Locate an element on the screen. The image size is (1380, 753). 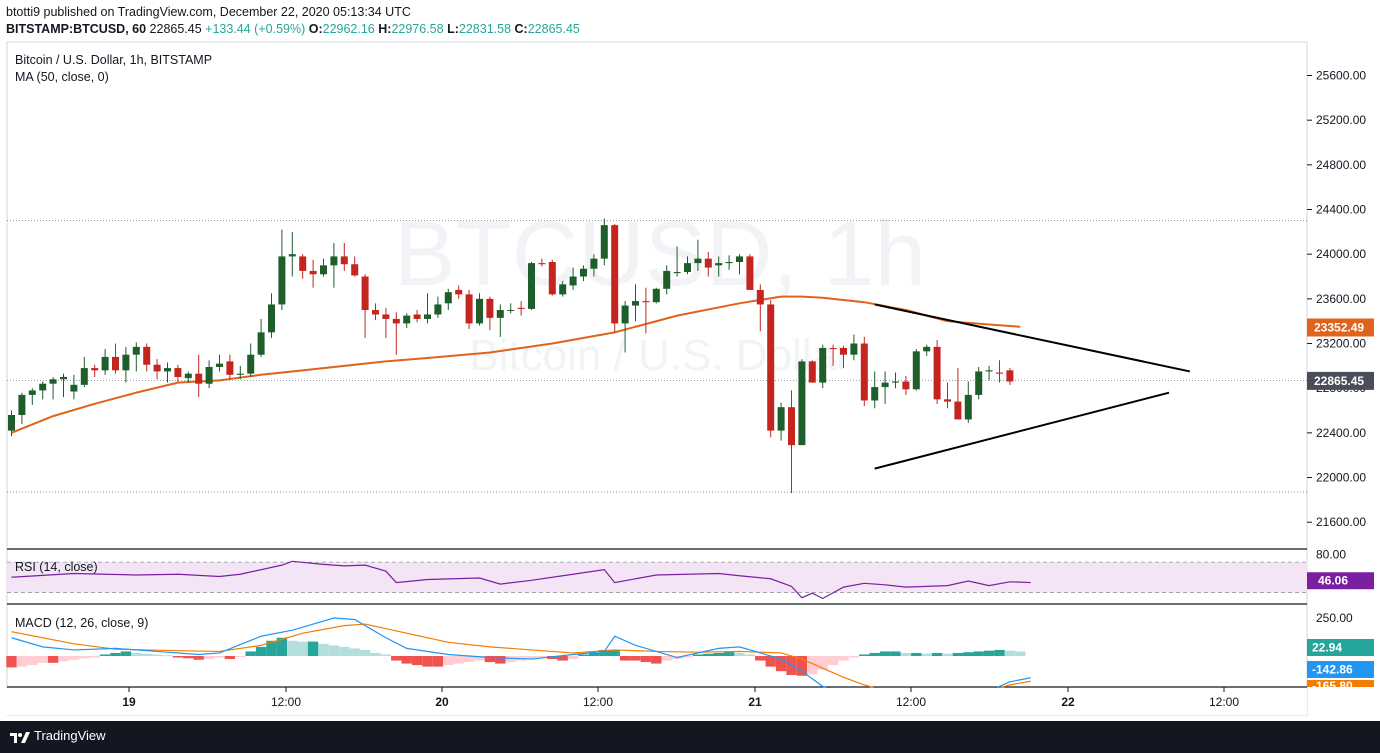
low-value: 22831.58 is located at coordinates (485, 29).